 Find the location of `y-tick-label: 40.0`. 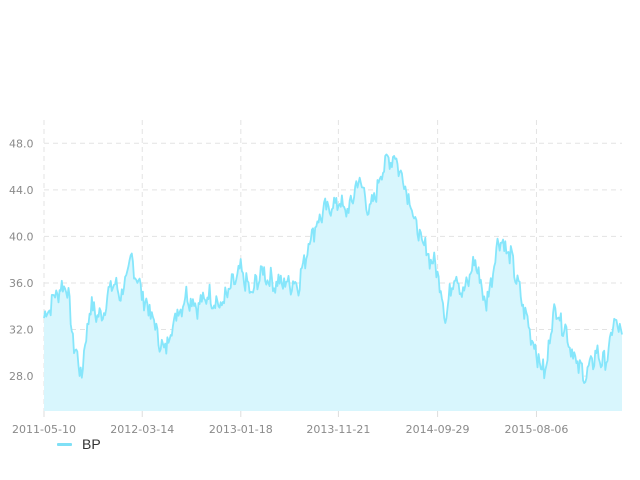

y-tick-label: 40.0 is located at coordinates (21, 236).